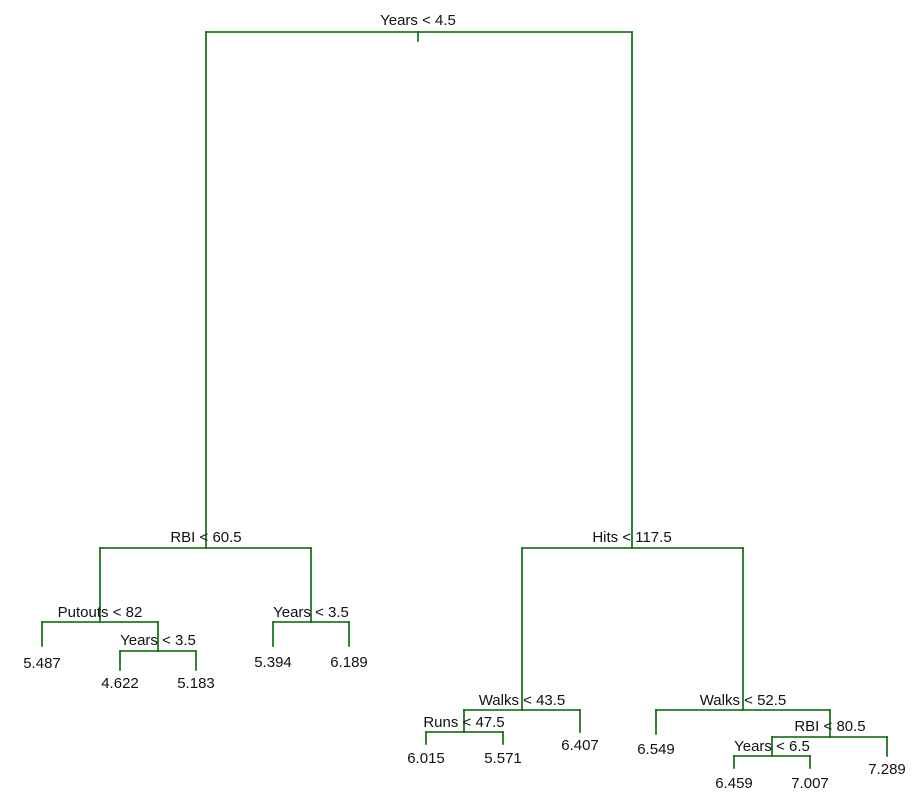 Image resolution: width=918 pixels, height=799 pixels. I want to click on leaf-value: 6.549, so click(656, 749).